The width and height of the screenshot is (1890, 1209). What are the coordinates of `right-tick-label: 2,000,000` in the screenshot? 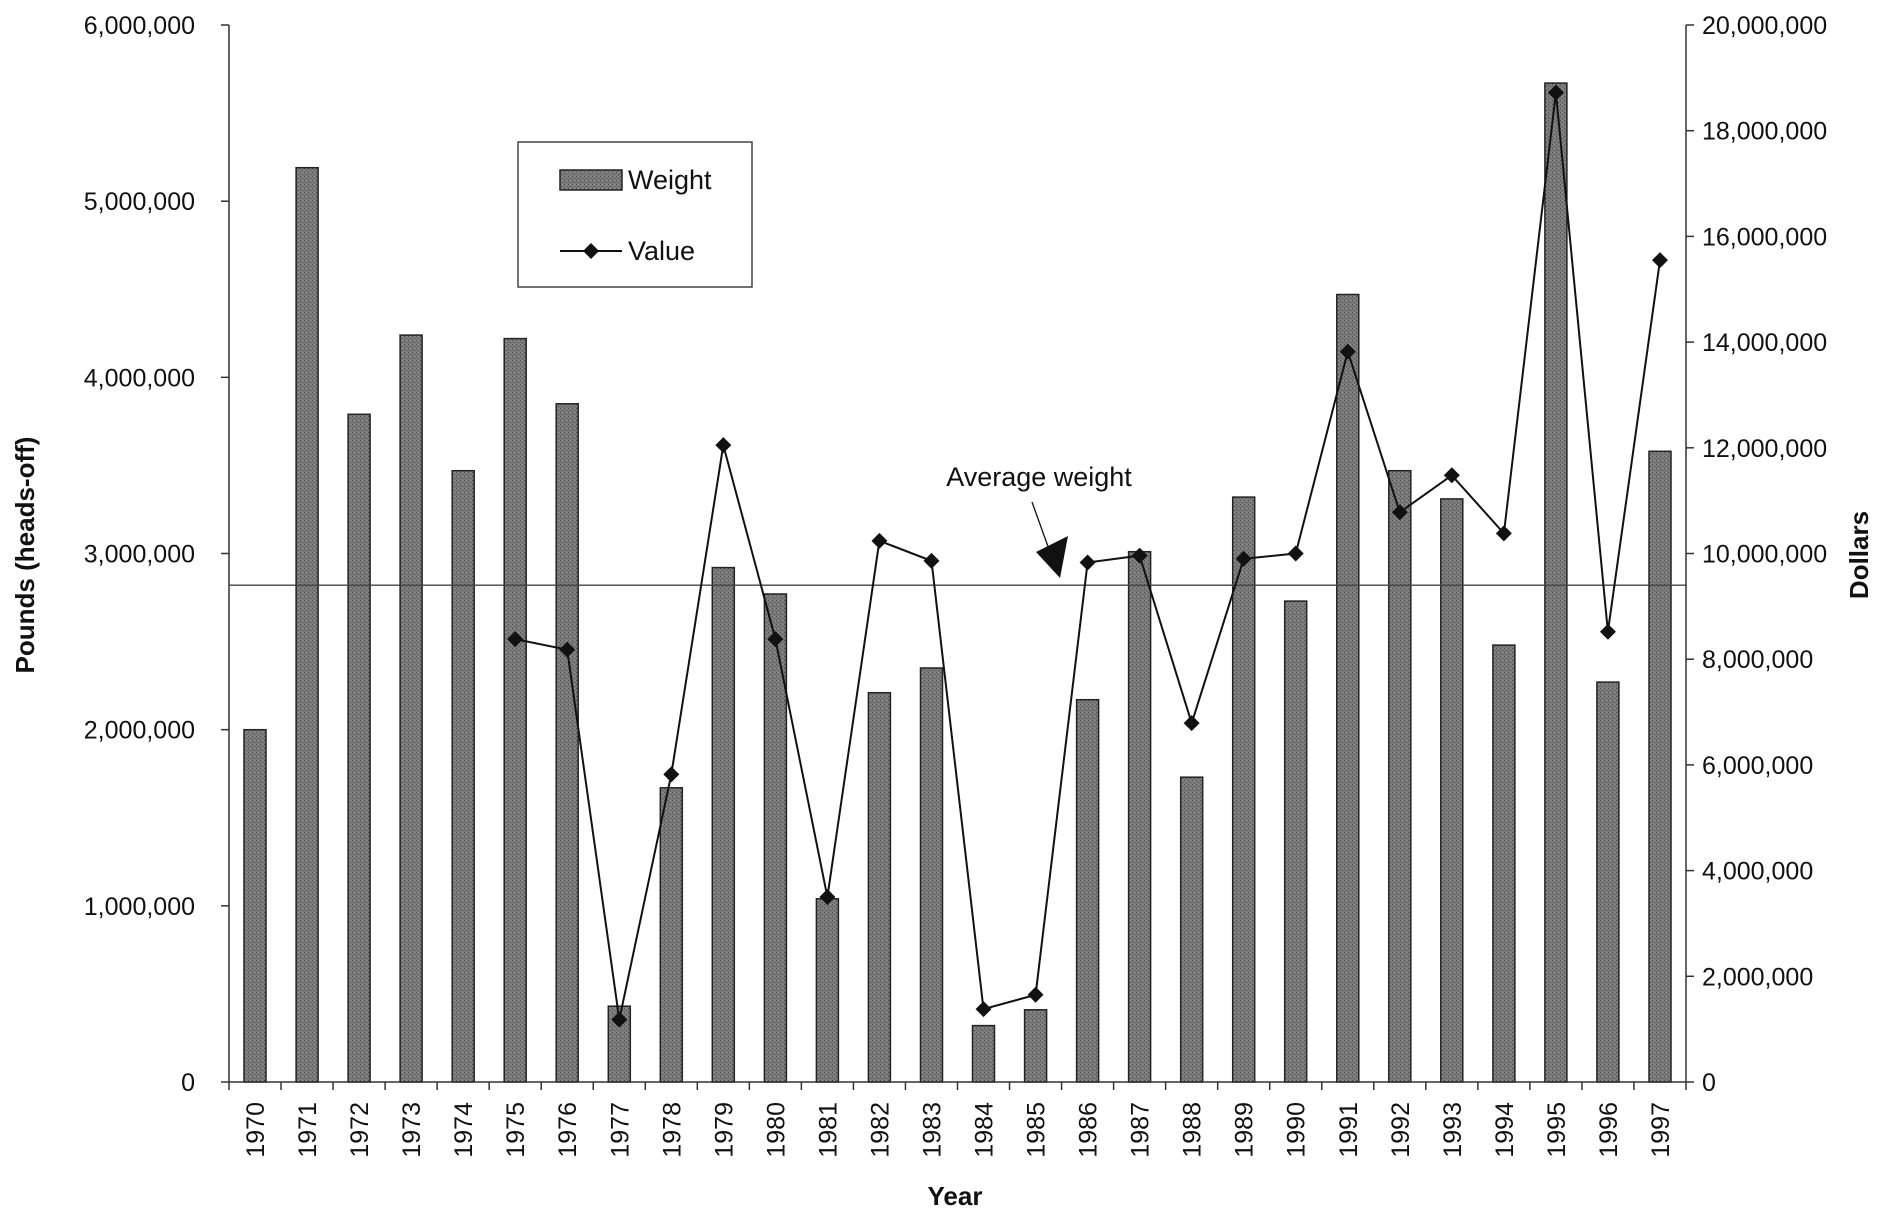 It's located at (1757, 977).